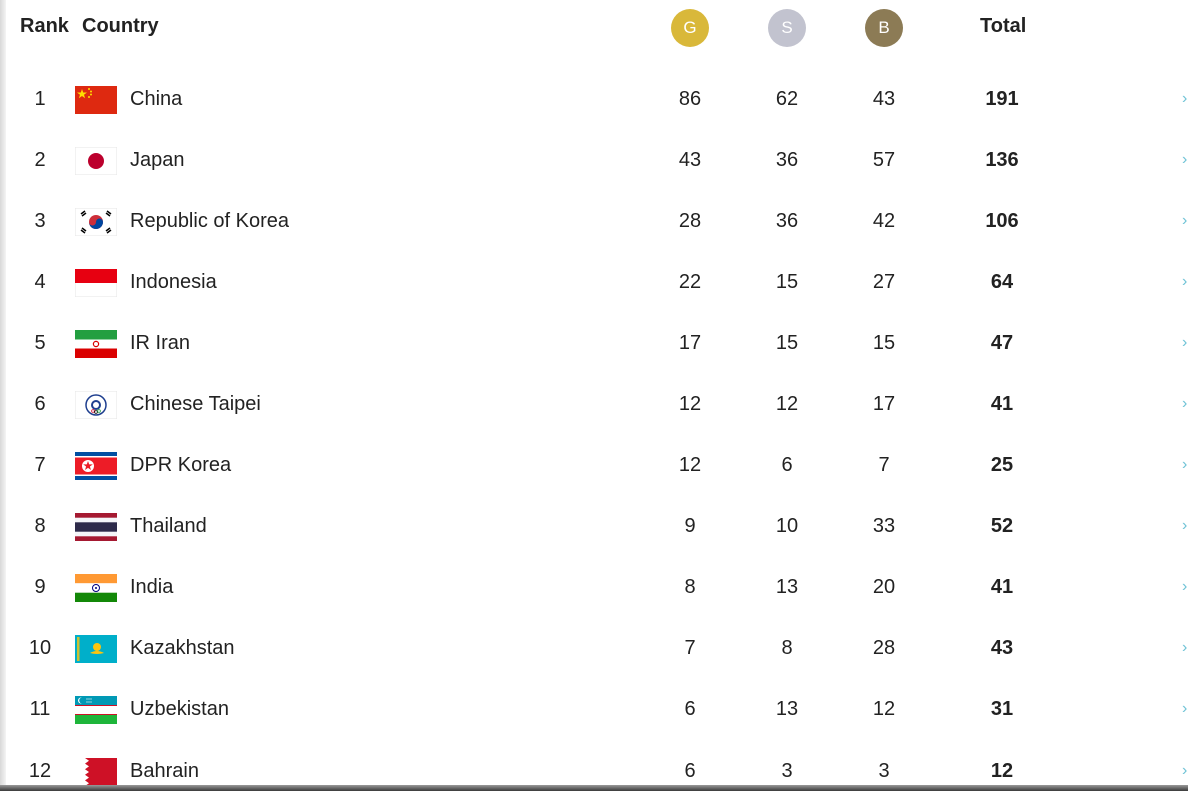 This screenshot has height=791, width=1188. Describe the element at coordinates (96, 771) in the screenshot. I see `bahrain-flag-icon` at that location.